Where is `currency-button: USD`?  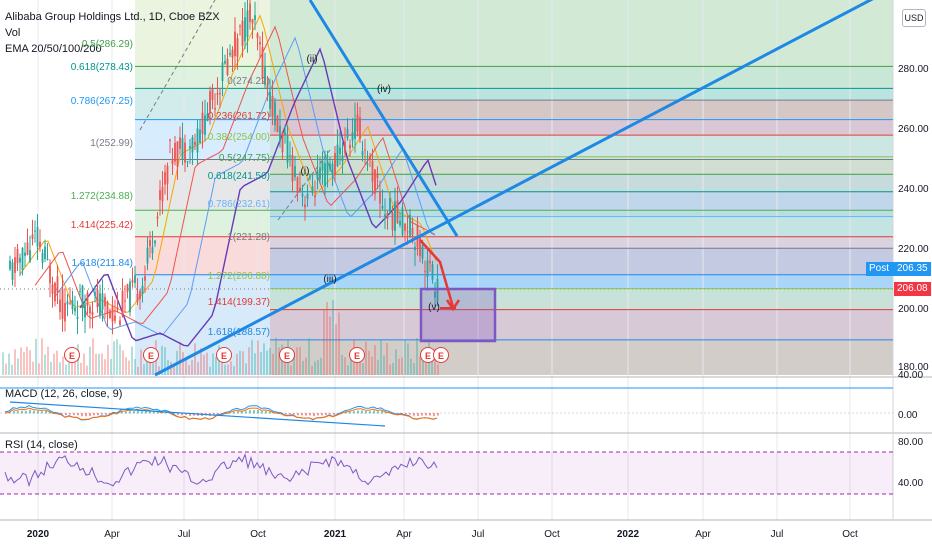
currency-button: USD is located at coordinates (914, 18).